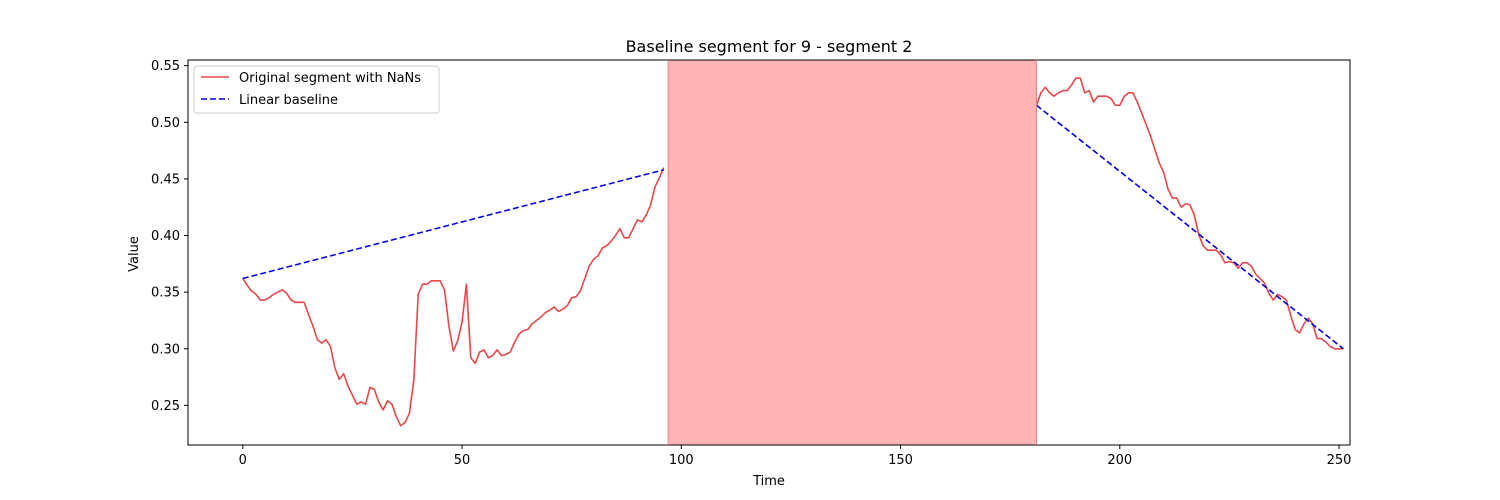  I want to click on y-tick-label: 0.30, so click(165, 349).